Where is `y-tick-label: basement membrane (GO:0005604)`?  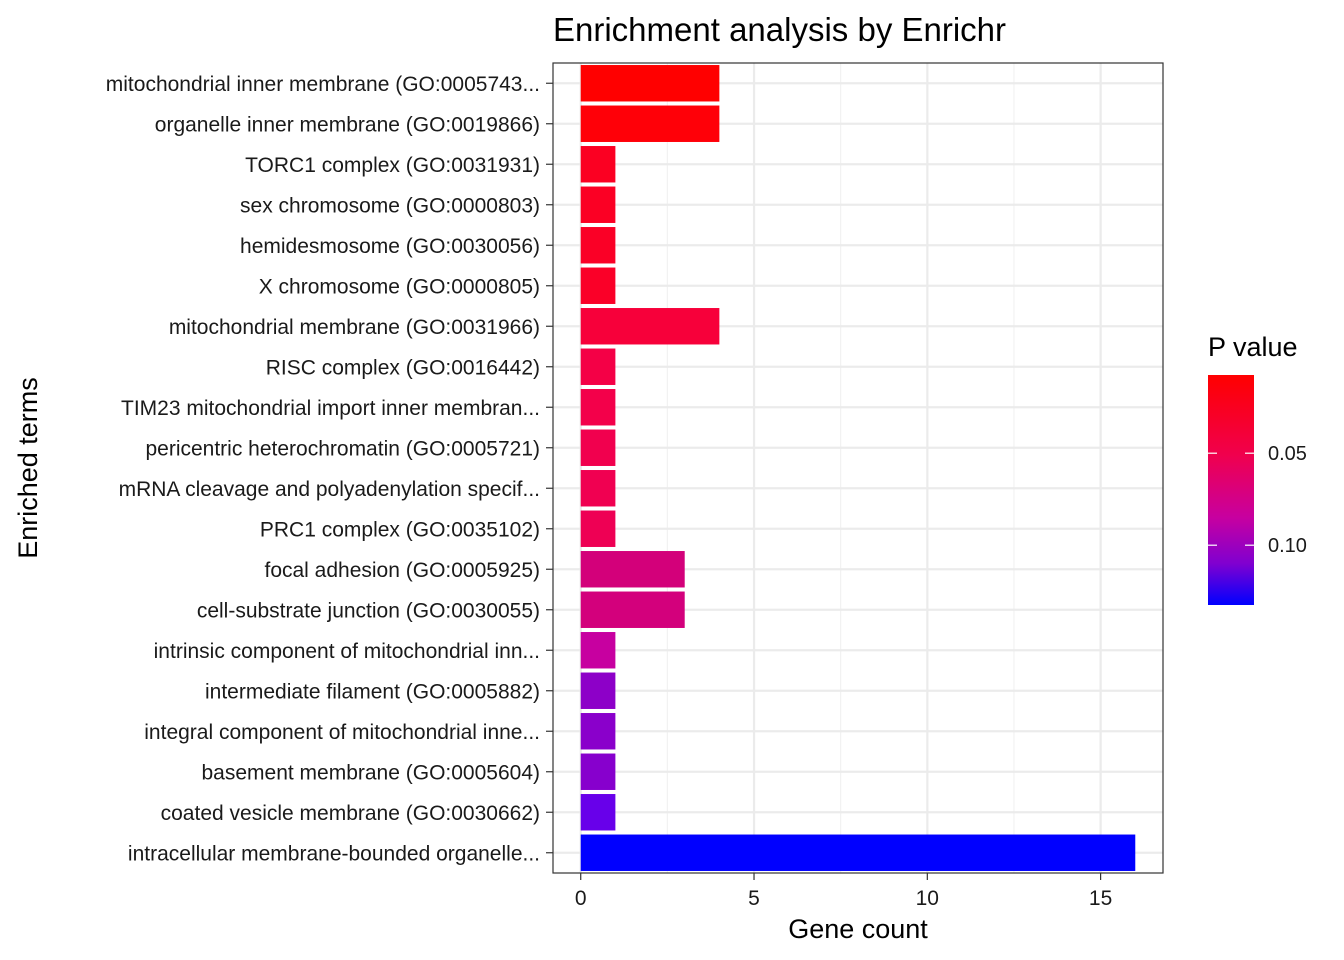
y-tick-label: basement membrane (GO:0005604) is located at coordinates (370, 772).